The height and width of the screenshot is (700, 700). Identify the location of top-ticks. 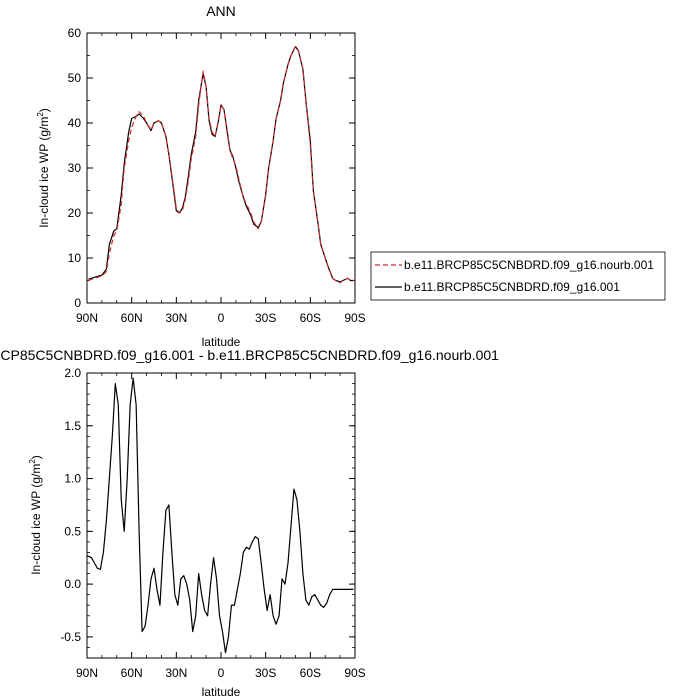
(221, 168).